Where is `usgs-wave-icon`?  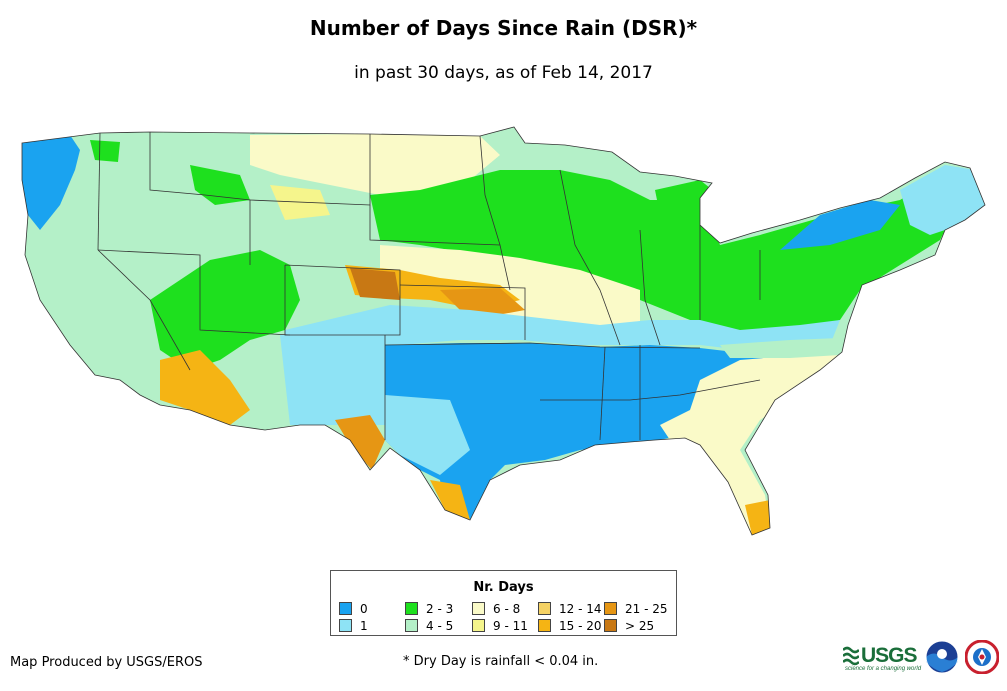 usgs-wave-icon is located at coordinates (851, 656).